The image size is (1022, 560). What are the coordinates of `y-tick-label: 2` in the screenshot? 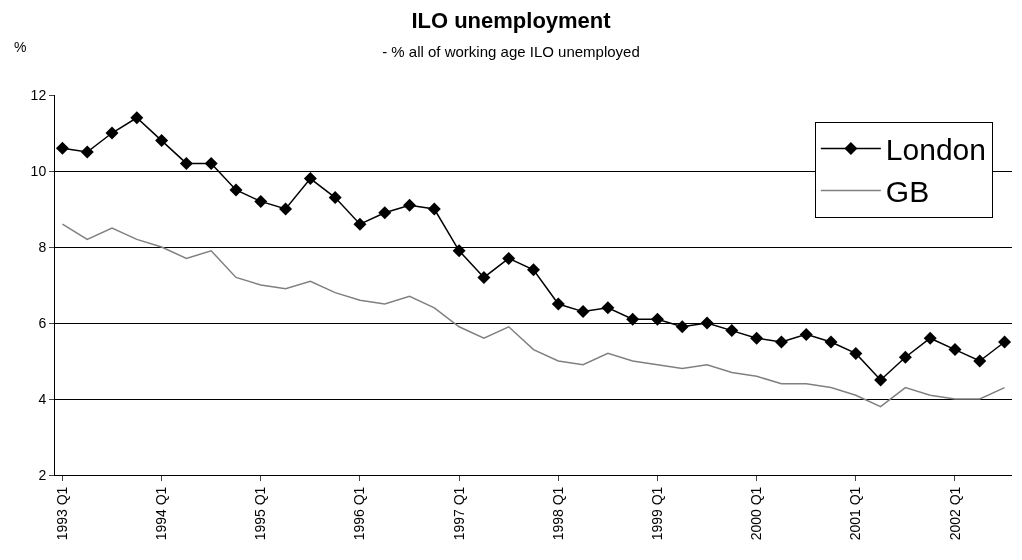 It's located at (42, 474).